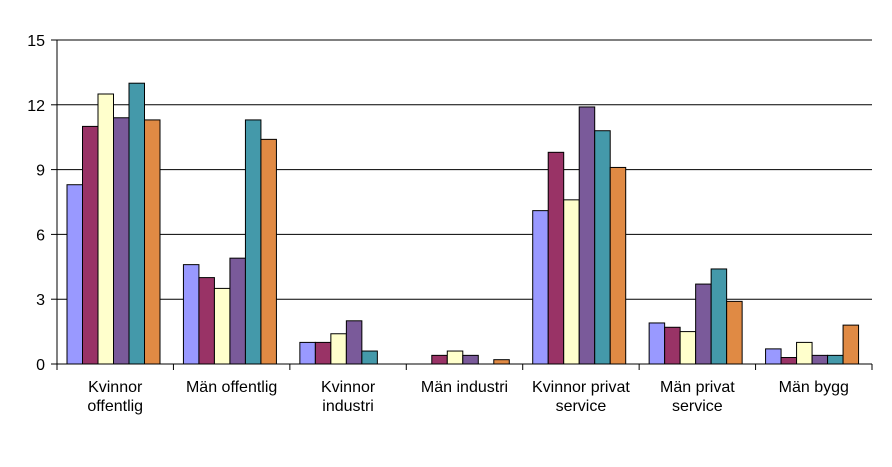 This screenshot has width=892, height=467. Describe the element at coordinates (40, 171) in the screenshot. I see `y-tick-label: 9` at that location.